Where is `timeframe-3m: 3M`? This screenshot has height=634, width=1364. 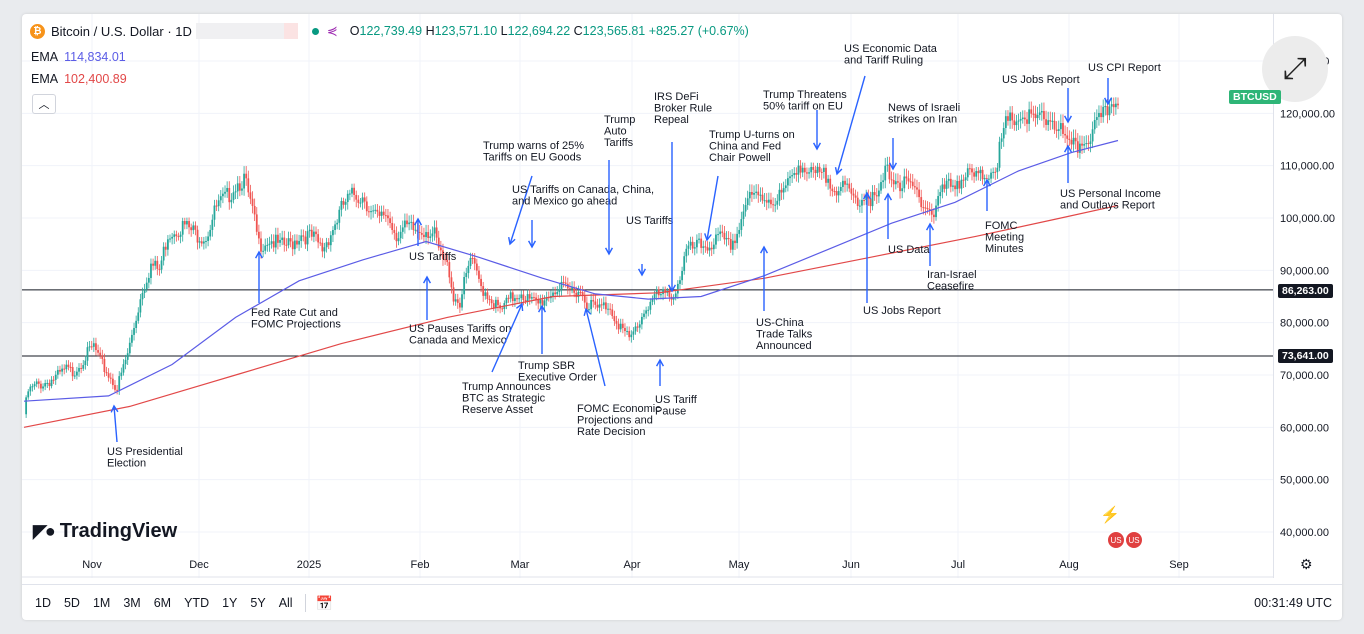 timeframe-3m: 3M is located at coordinates (132, 603).